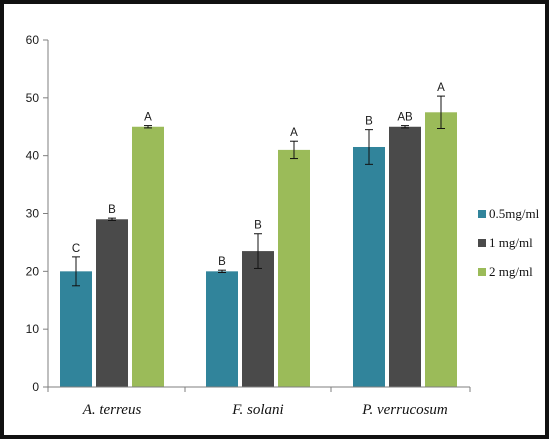 The width and height of the screenshot is (549, 439). I want to click on significance-label: AB, so click(405, 118).